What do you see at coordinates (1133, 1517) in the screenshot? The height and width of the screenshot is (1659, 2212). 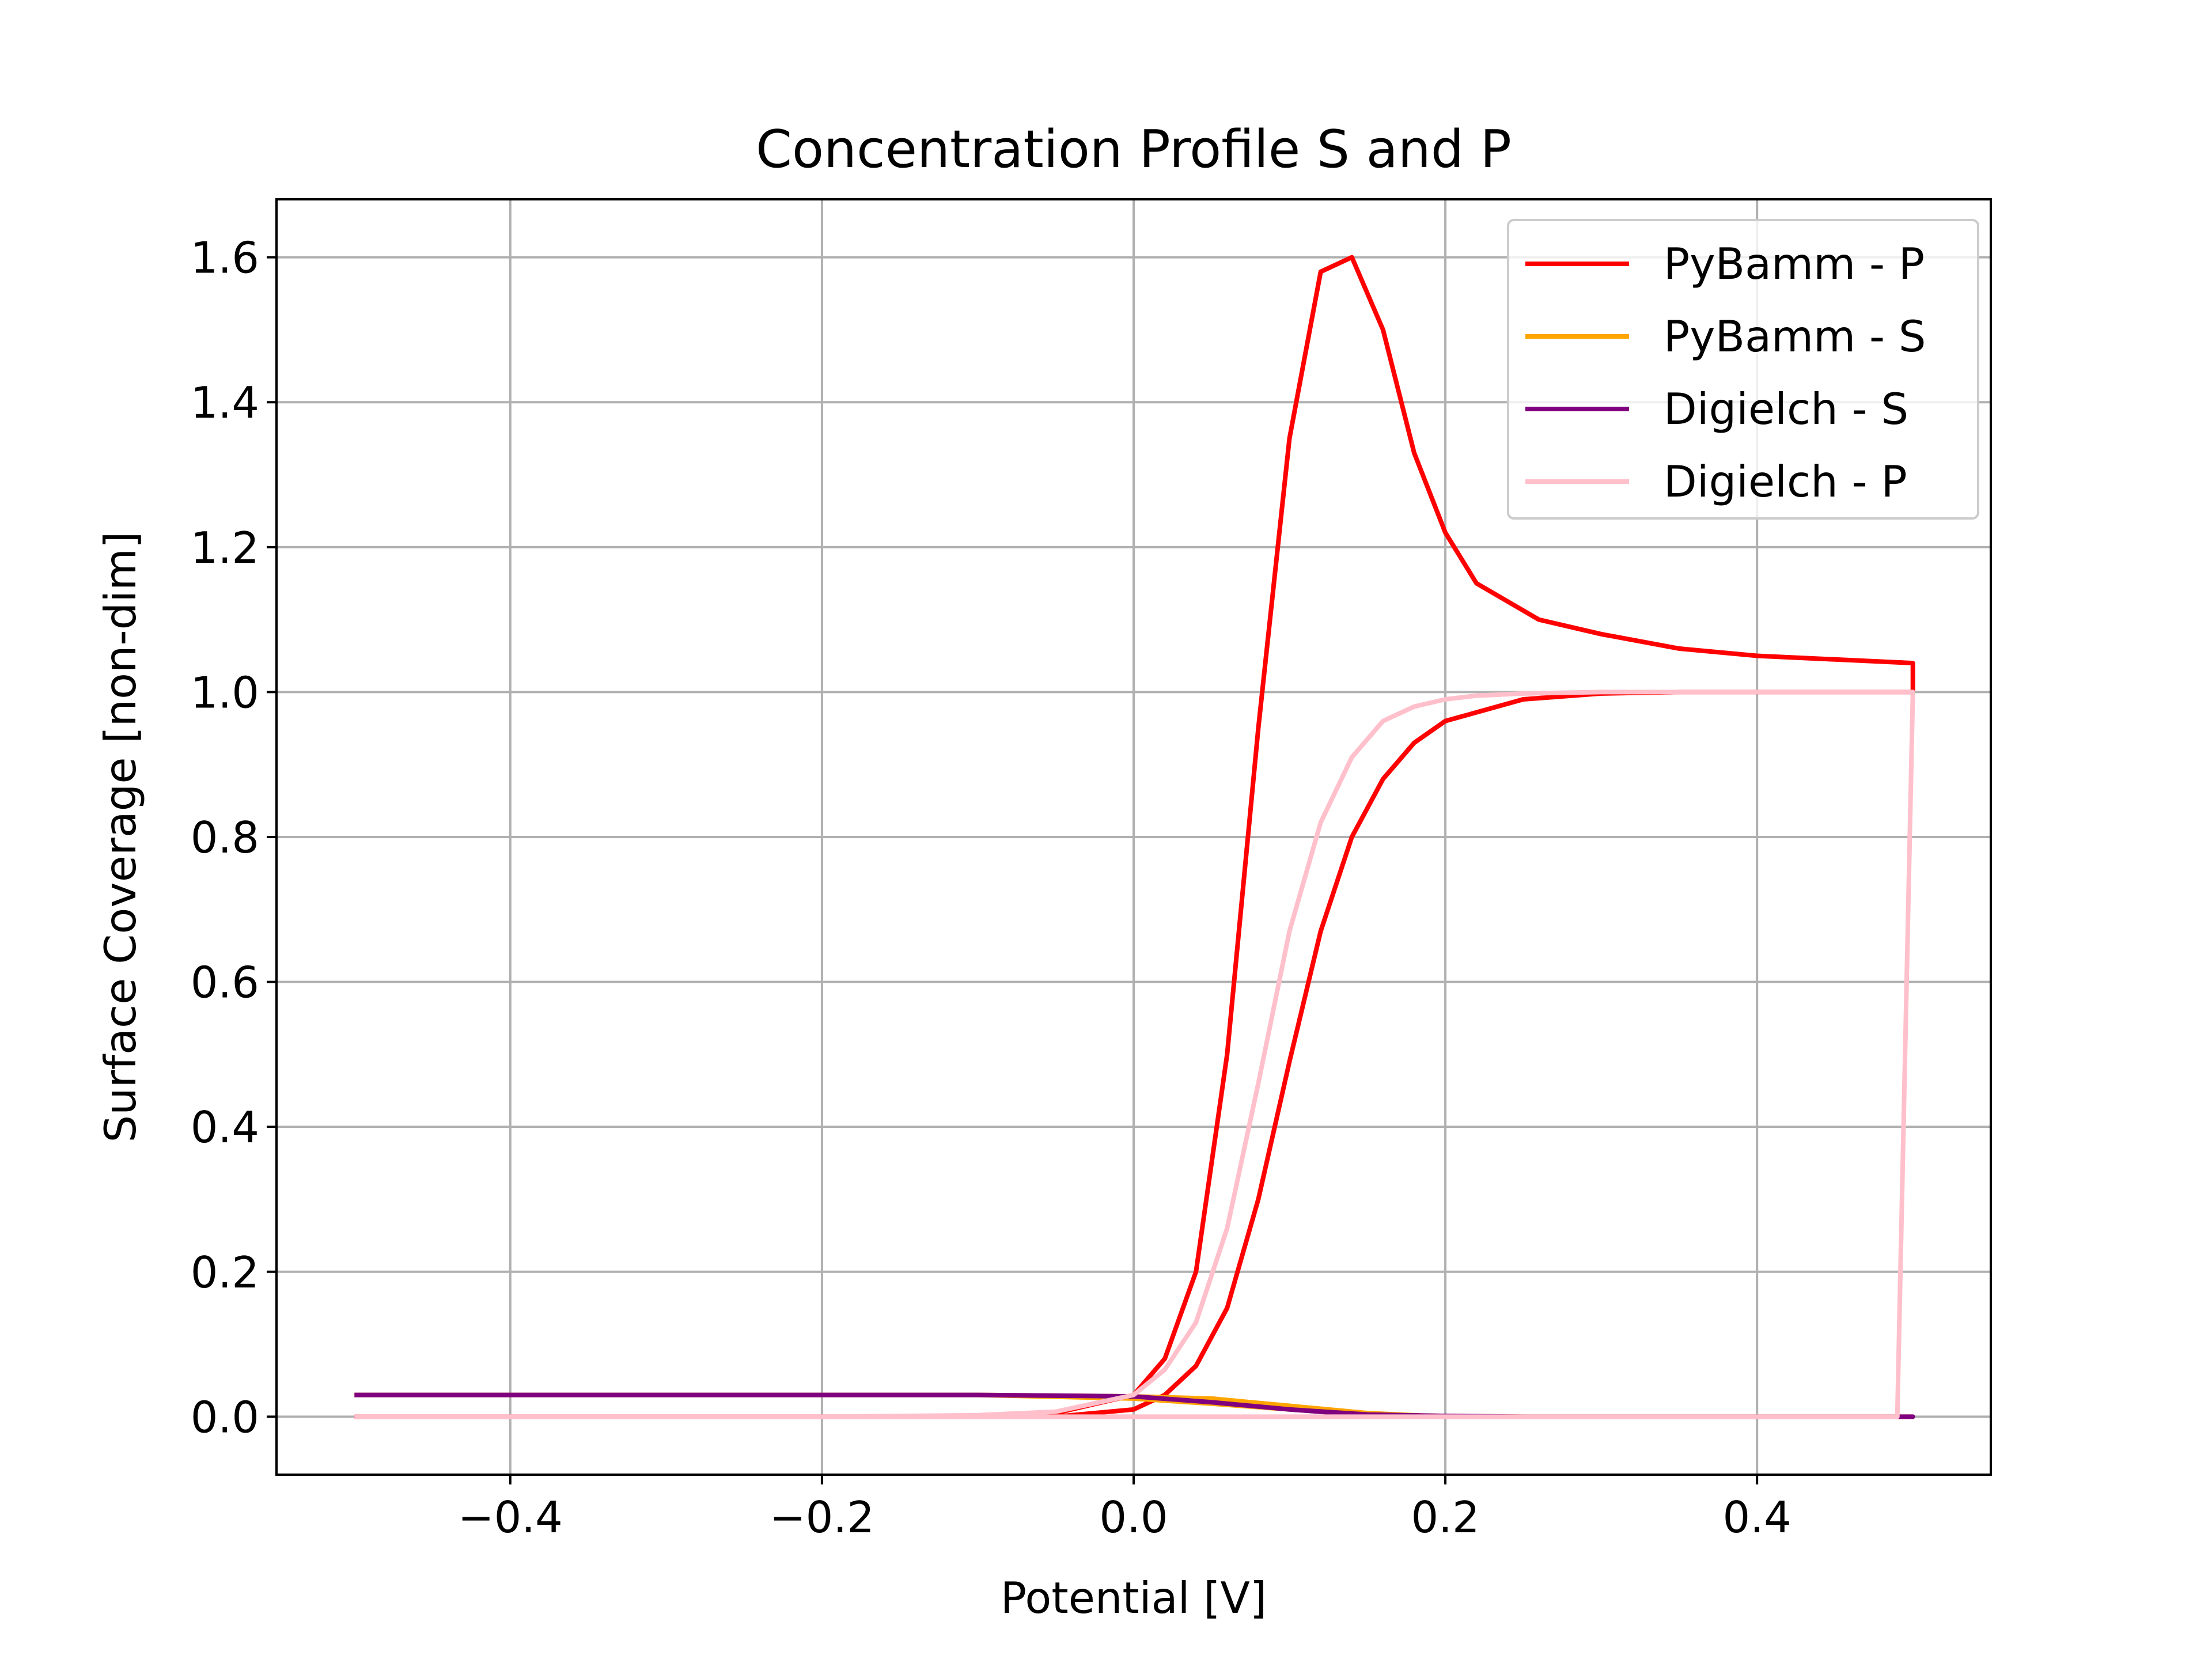 I see `x-tick-label: 0.0` at bounding box center [1133, 1517].